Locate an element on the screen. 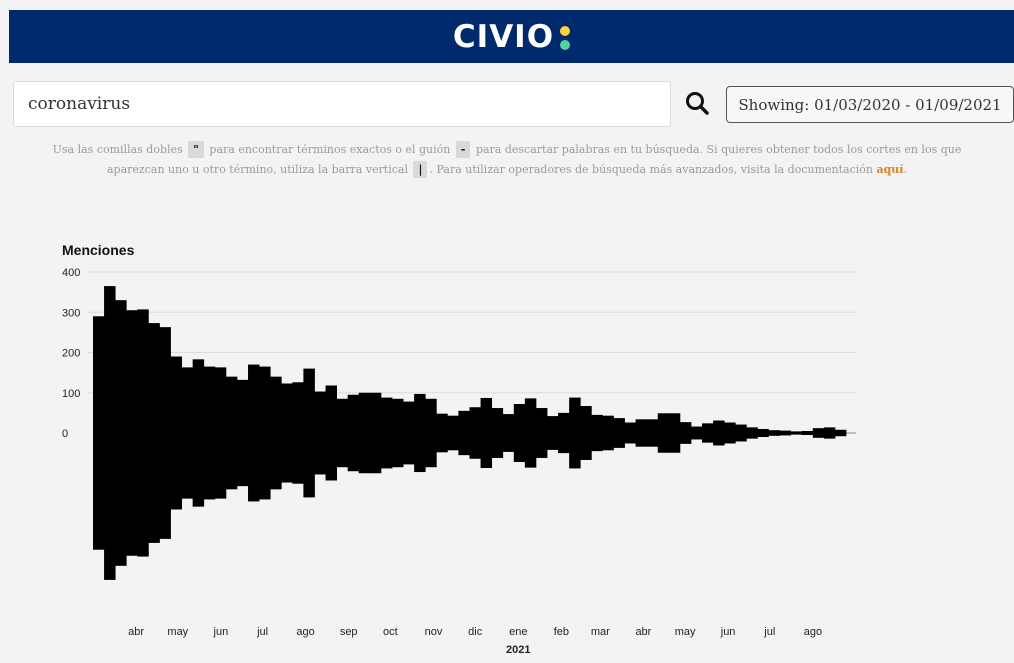  help-code-dash: - is located at coordinates (463, 149).